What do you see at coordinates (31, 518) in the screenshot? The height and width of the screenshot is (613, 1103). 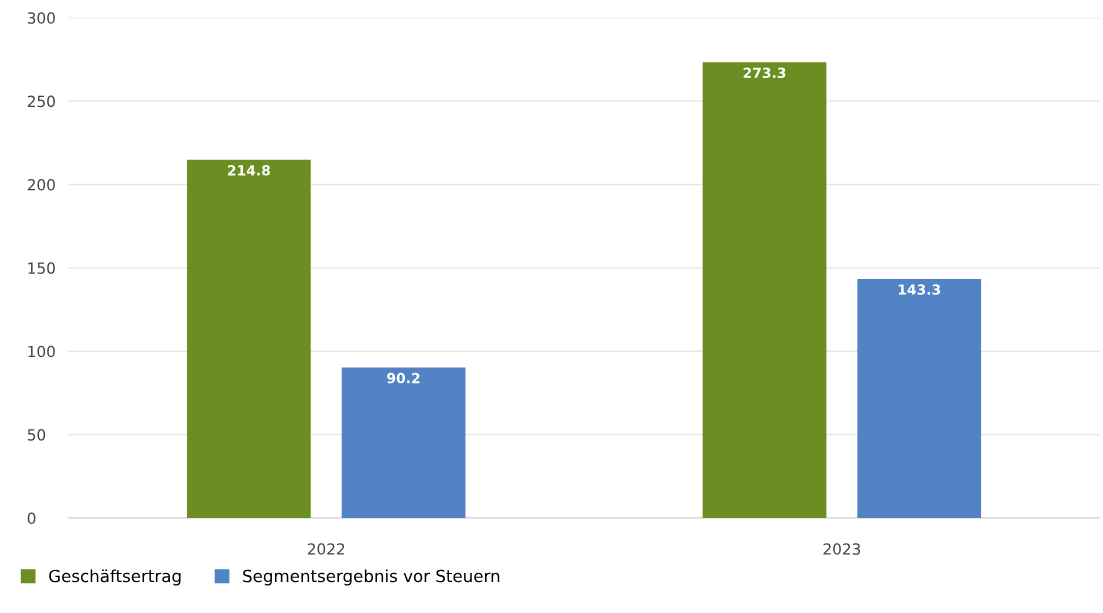 I see `y-tick-label: 0` at bounding box center [31, 518].